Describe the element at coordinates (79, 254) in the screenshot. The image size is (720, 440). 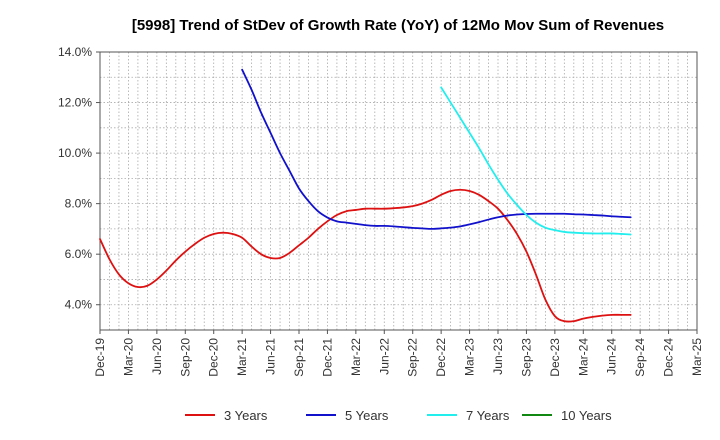
I see `y-tick-label: 6.0%` at that location.